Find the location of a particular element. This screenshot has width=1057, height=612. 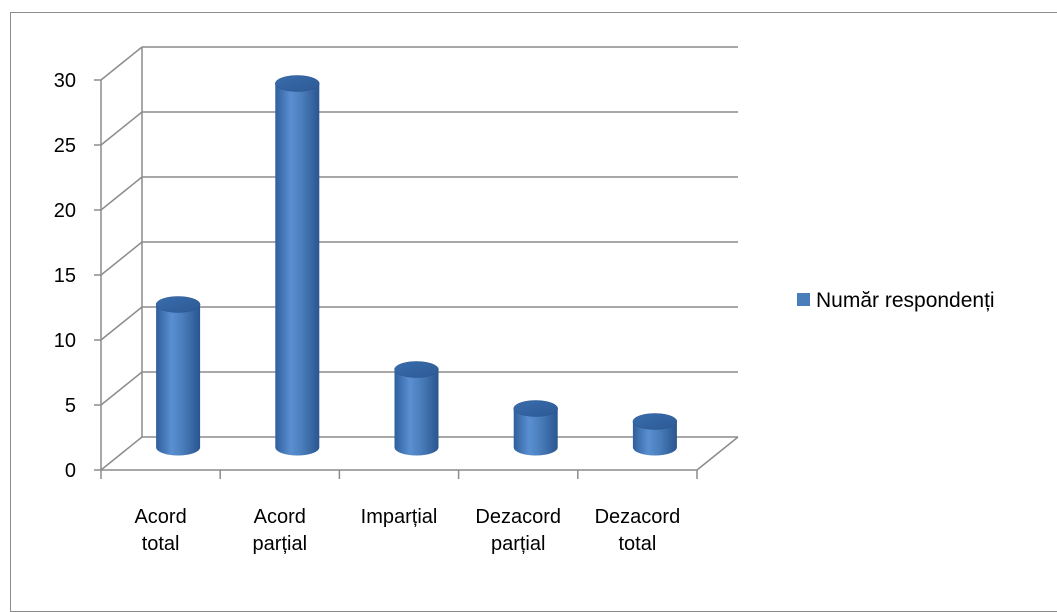

y-tick-label: 25 is located at coordinates (65, 146).